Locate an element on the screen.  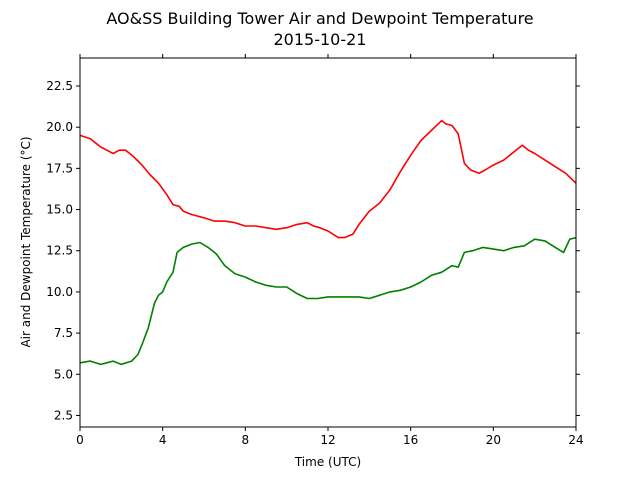
x-tick-label: 0 is located at coordinates (80, 440).